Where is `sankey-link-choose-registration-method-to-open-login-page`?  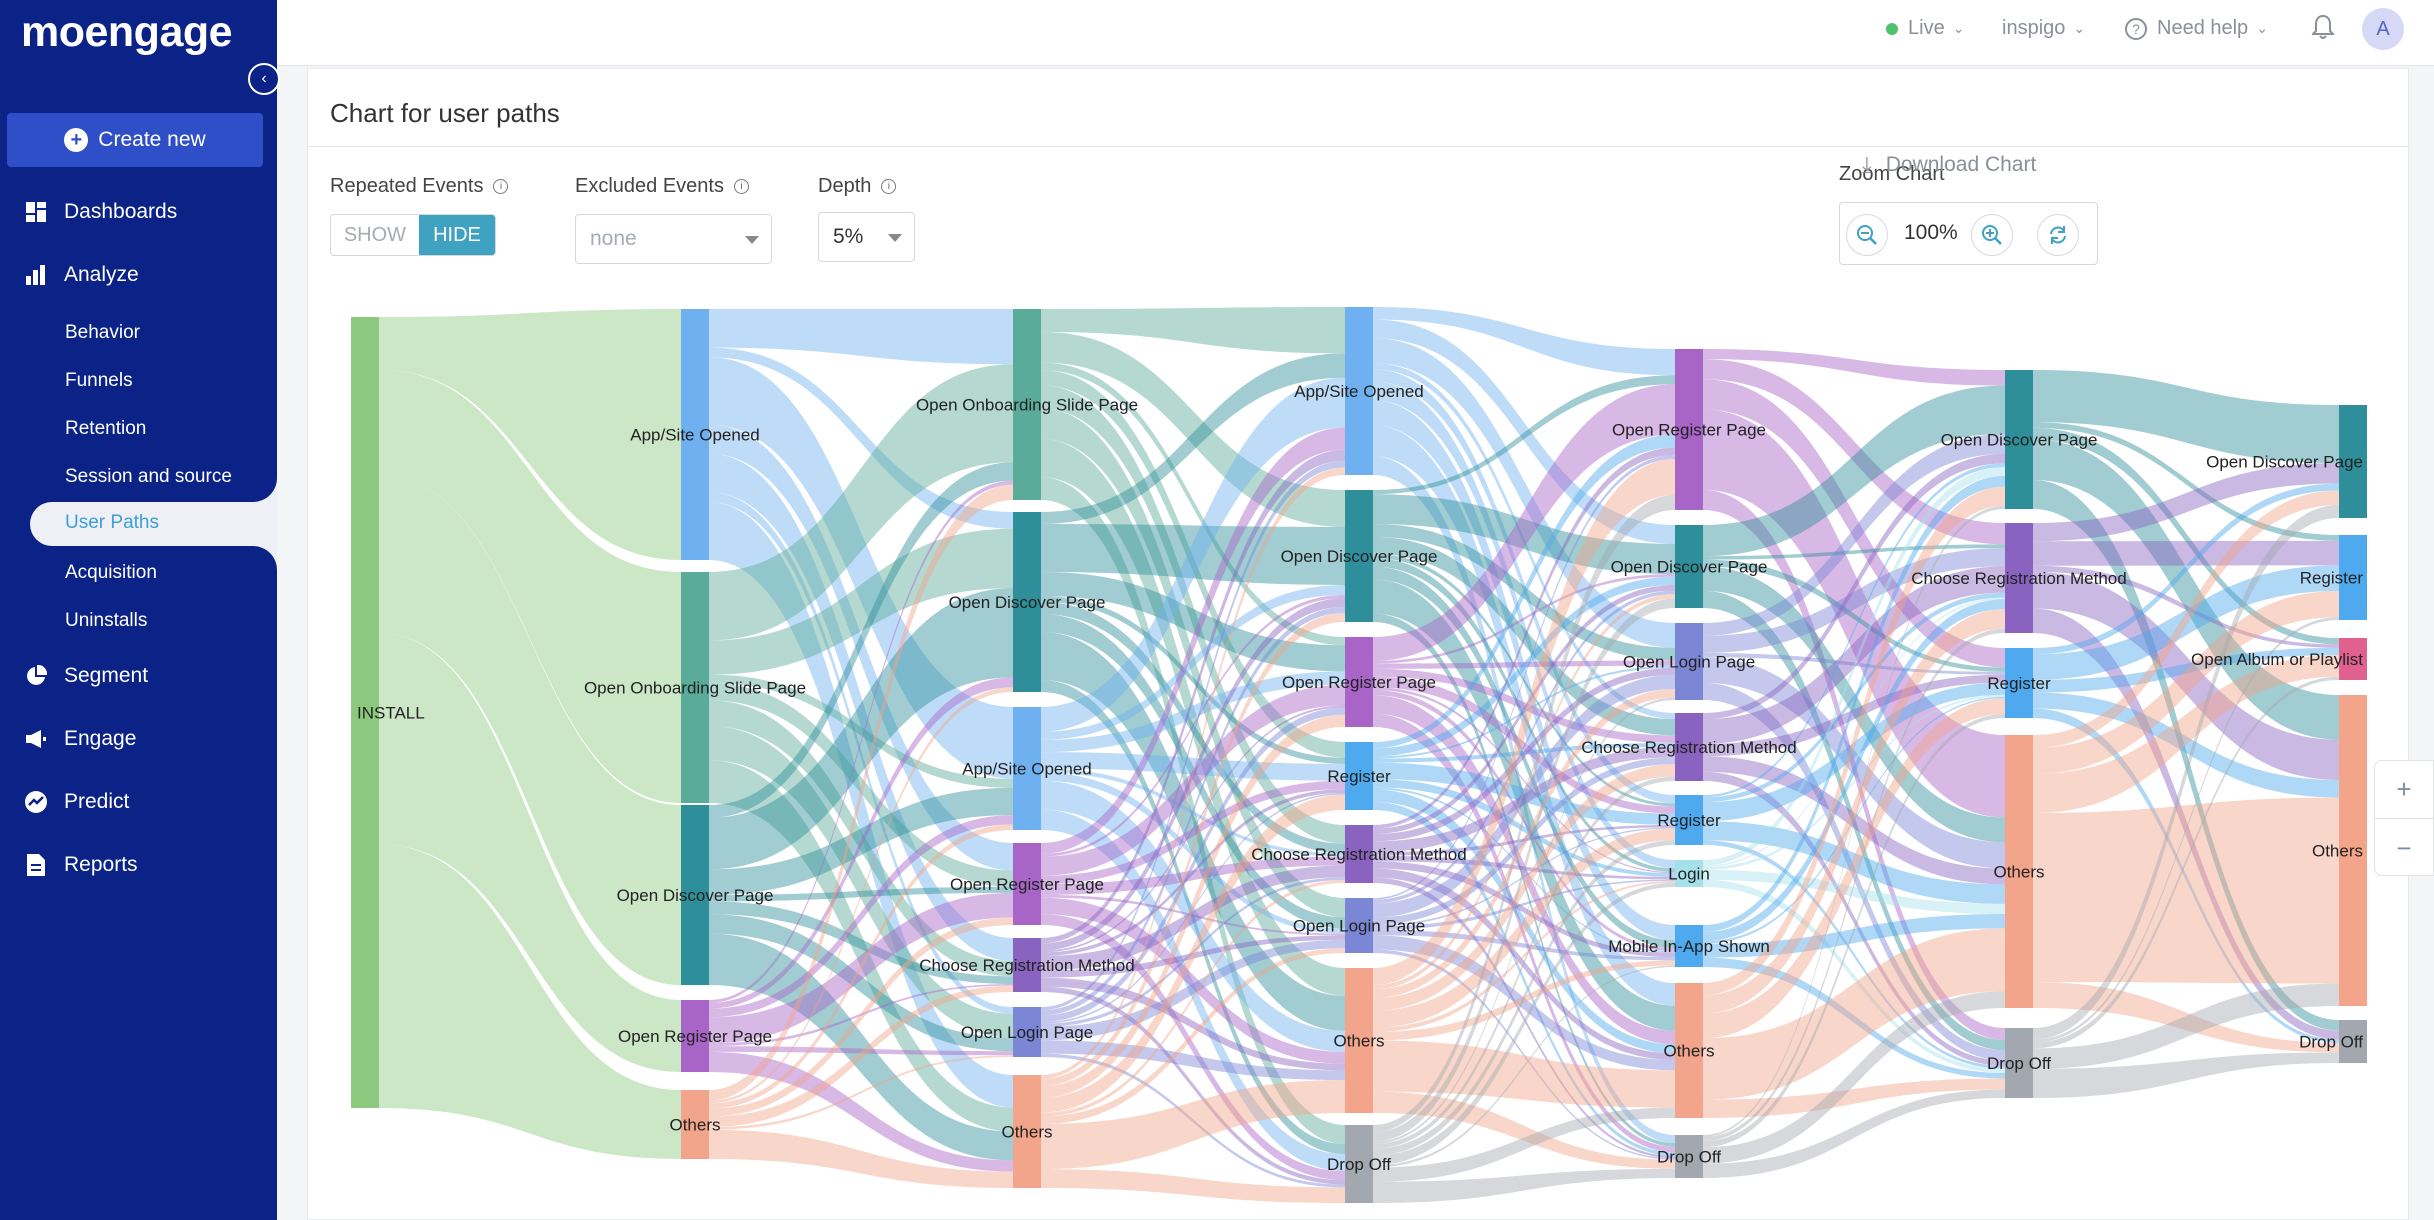 sankey-link-choose-registration-method-to-open-login-page is located at coordinates (1524, 754).